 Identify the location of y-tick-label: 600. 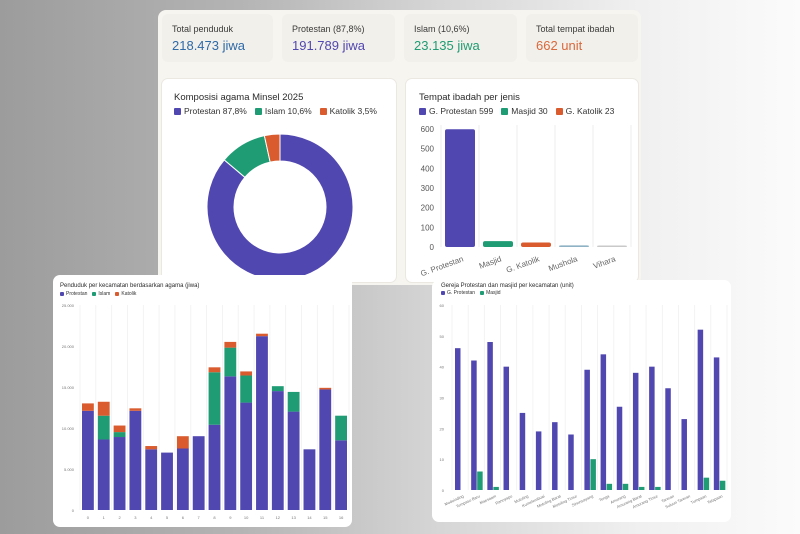
(428, 129).